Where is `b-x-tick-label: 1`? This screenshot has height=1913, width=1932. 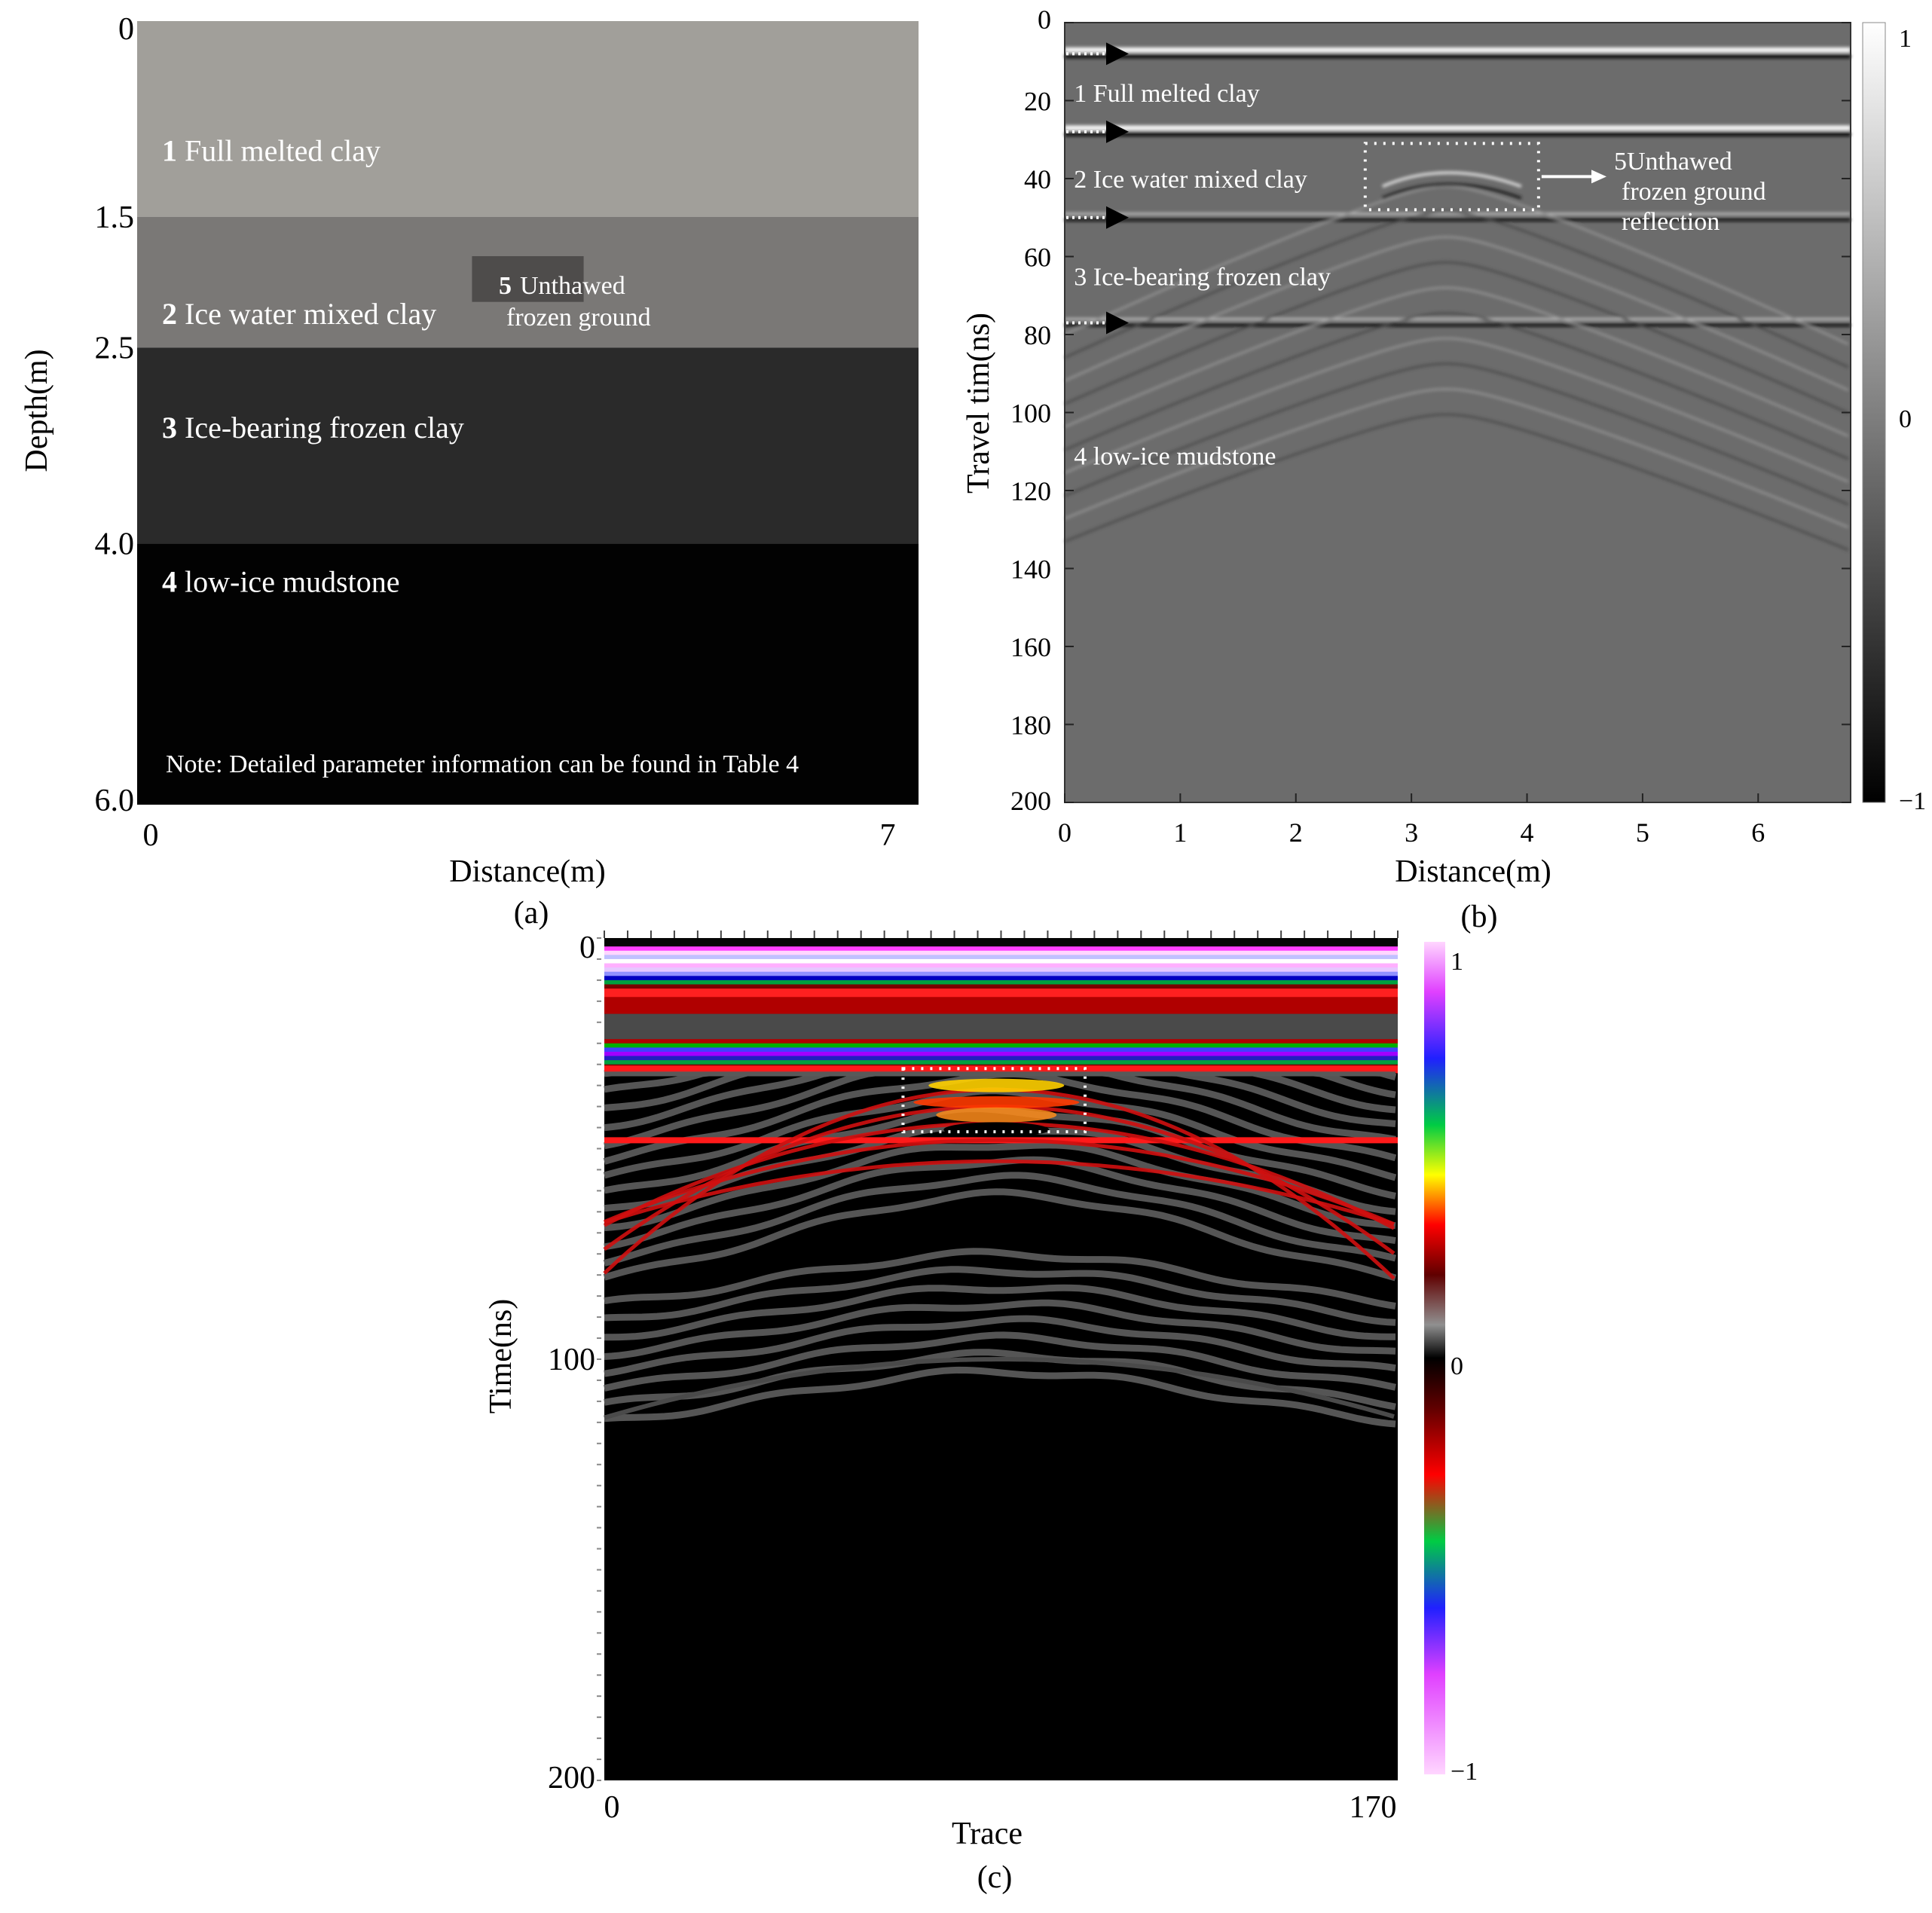 b-x-tick-label: 1 is located at coordinates (1180, 833).